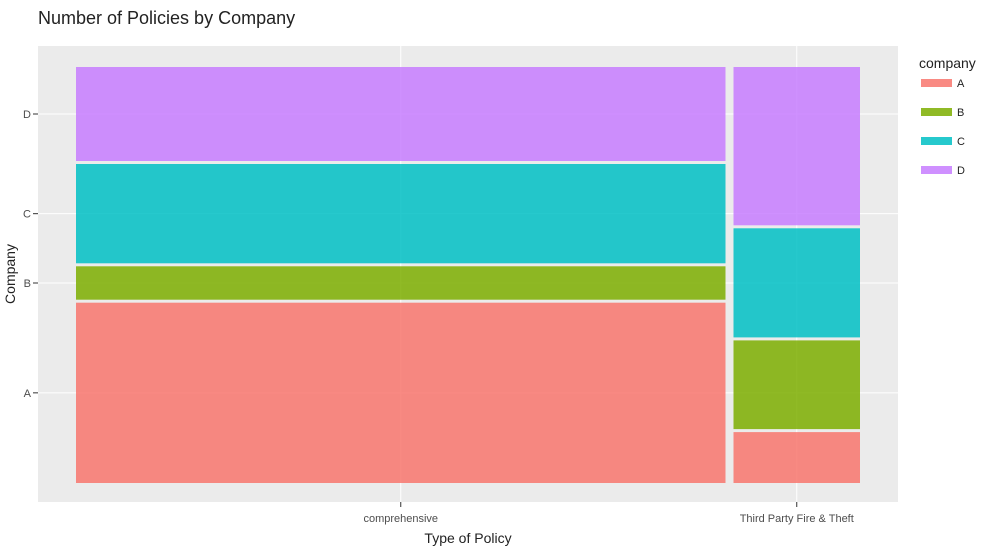 This screenshot has height=546, width=997. What do you see at coordinates (936, 112) in the screenshot?
I see `legend-swatch-b` at bounding box center [936, 112].